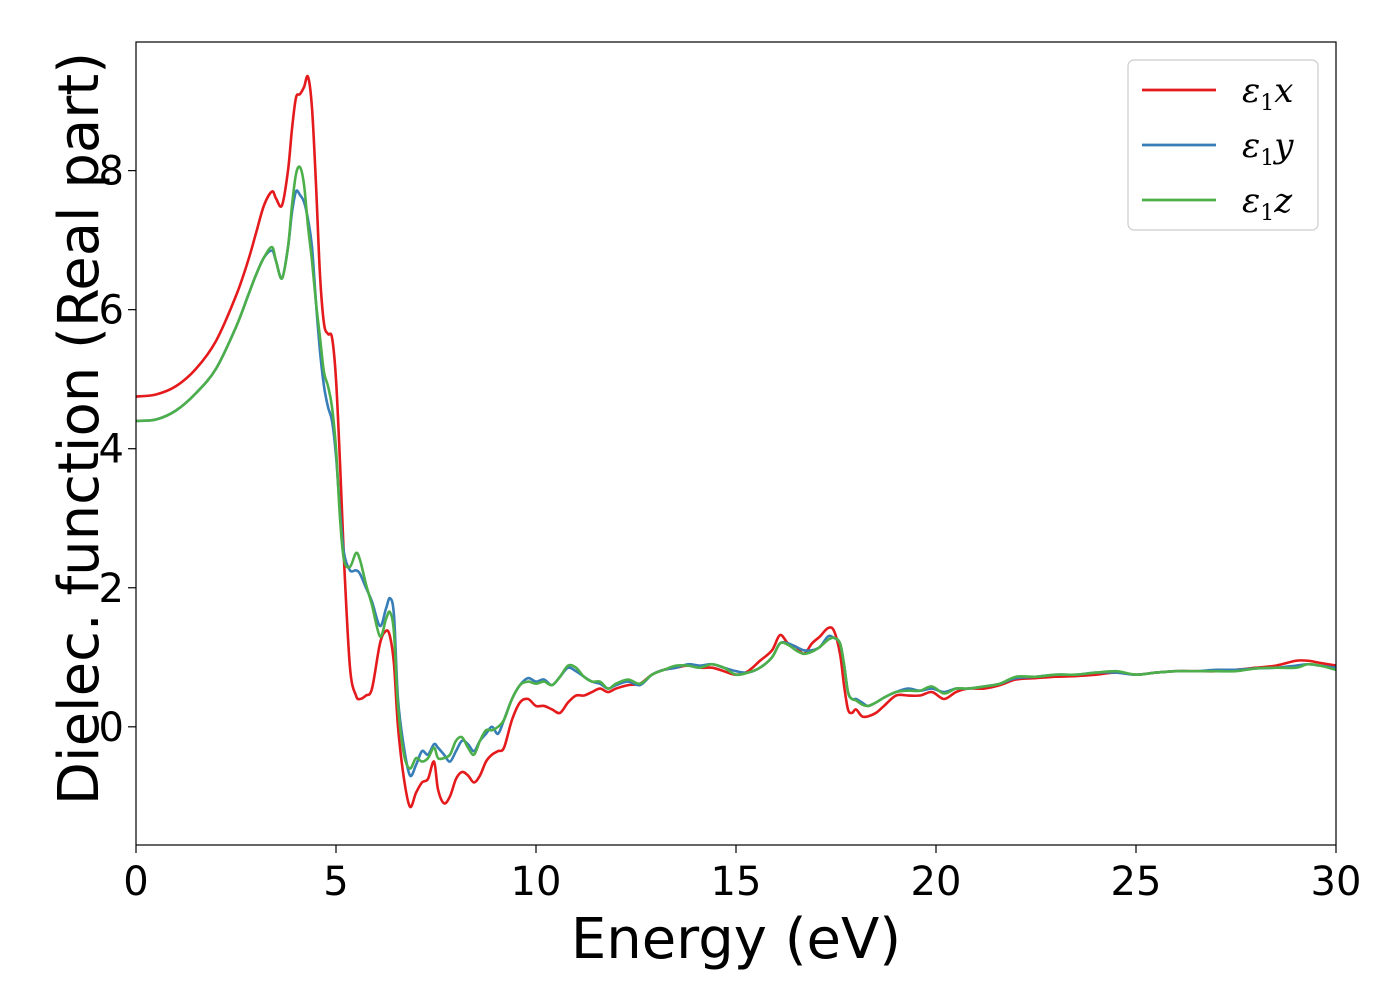 The width and height of the screenshot is (1400, 1005). Describe the element at coordinates (1267, 203) in the screenshot. I see `legend-label-z: ε1z` at that location.